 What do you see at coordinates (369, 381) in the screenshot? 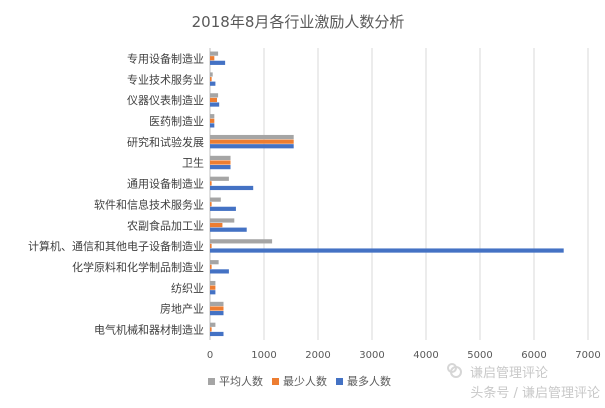
I see `legend-label: 最多人数` at bounding box center [369, 381].